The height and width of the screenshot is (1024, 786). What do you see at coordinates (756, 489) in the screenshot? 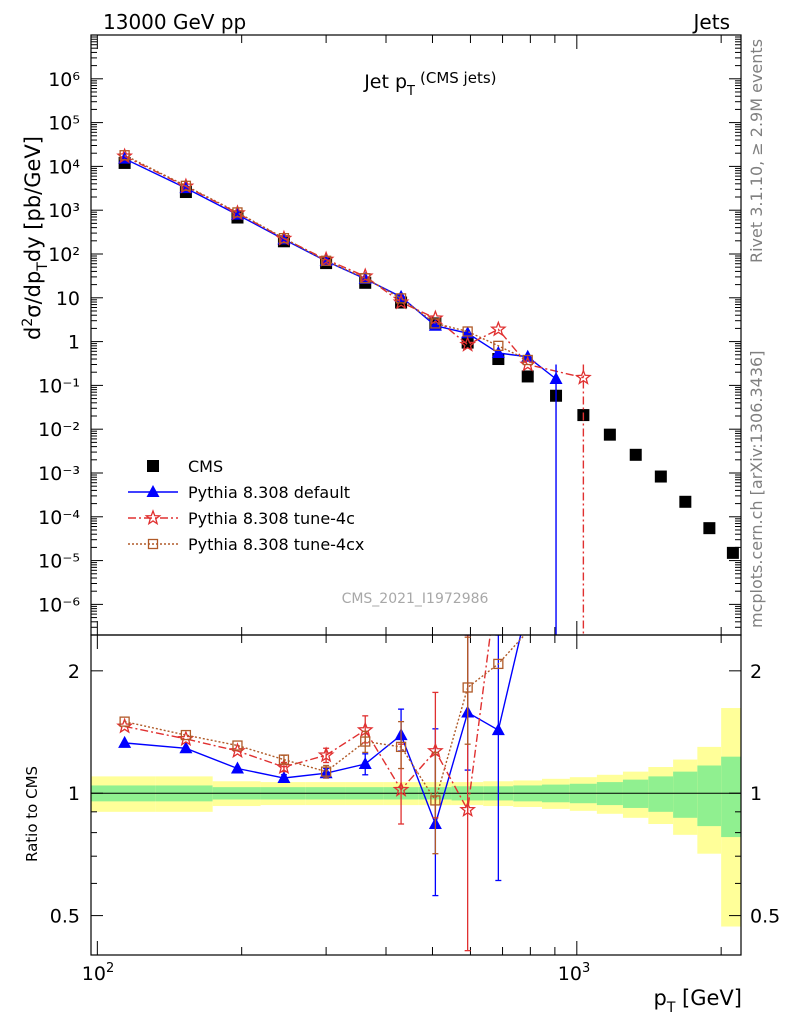
I see `side-label-mcplots: mcplots.cern.ch [arXiv:1306.3436]` at bounding box center [756, 489].